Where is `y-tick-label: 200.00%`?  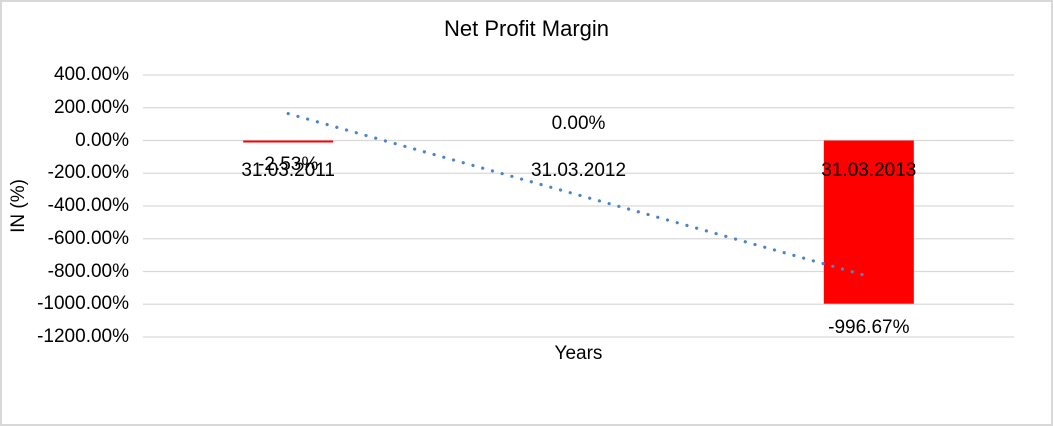
y-tick-label: 200.00% is located at coordinates (91, 107).